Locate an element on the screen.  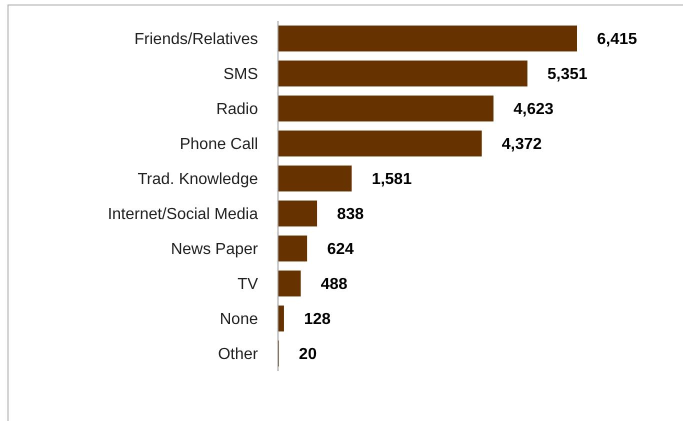
data-label: 4,372 is located at coordinates (522, 145).